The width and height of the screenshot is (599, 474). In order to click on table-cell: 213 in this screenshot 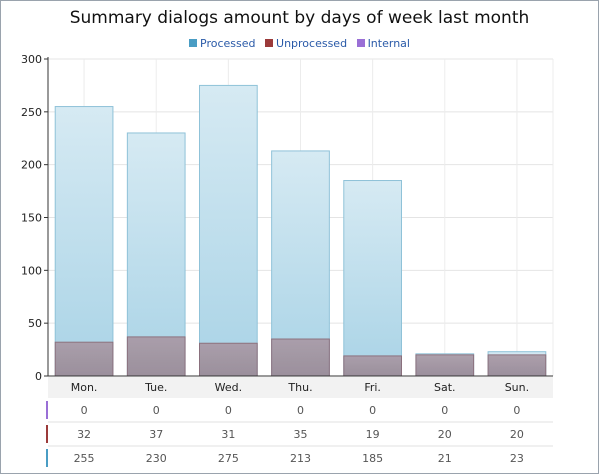, I will do `click(300, 458)`.